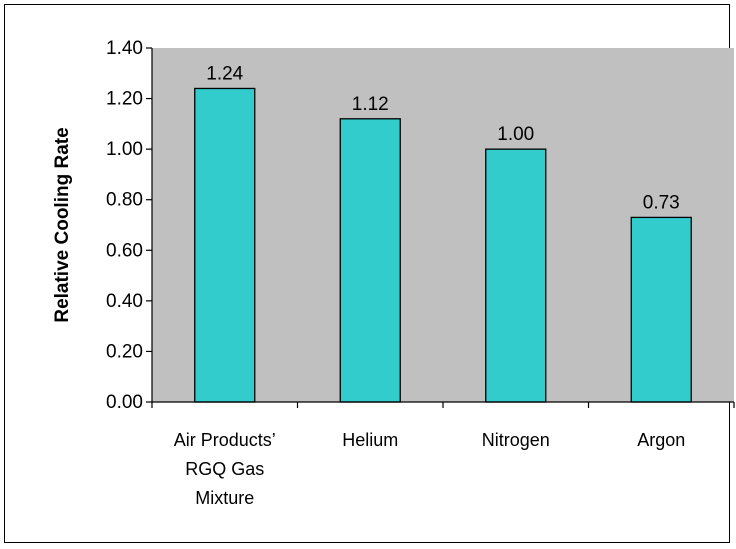 This screenshot has width=736, height=549. Describe the element at coordinates (661, 202) in the screenshot. I see `data-label: 0.73` at that location.